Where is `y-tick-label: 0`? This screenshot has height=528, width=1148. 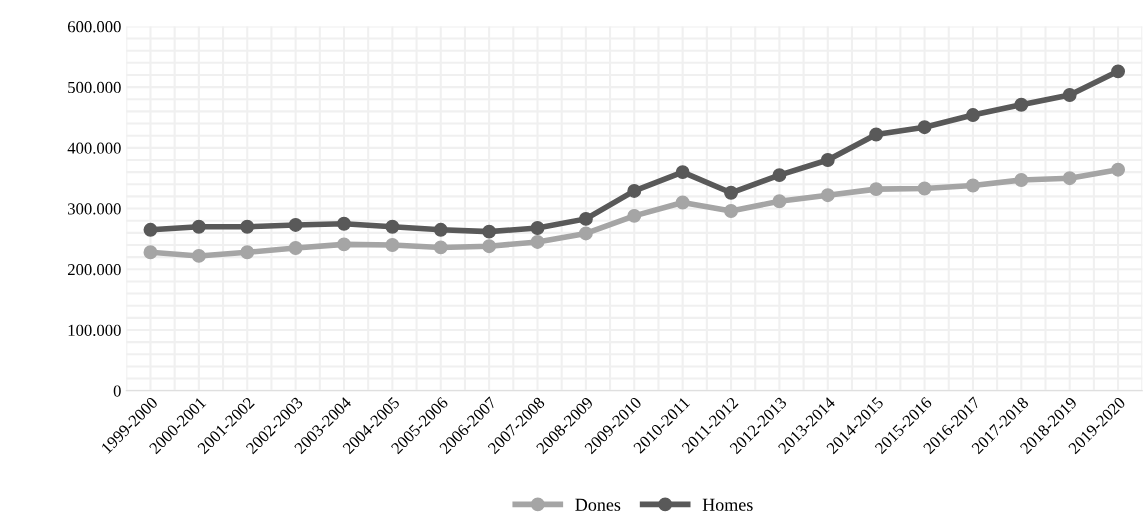
y-tick-label: 0 is located at coordinates (117, 391).